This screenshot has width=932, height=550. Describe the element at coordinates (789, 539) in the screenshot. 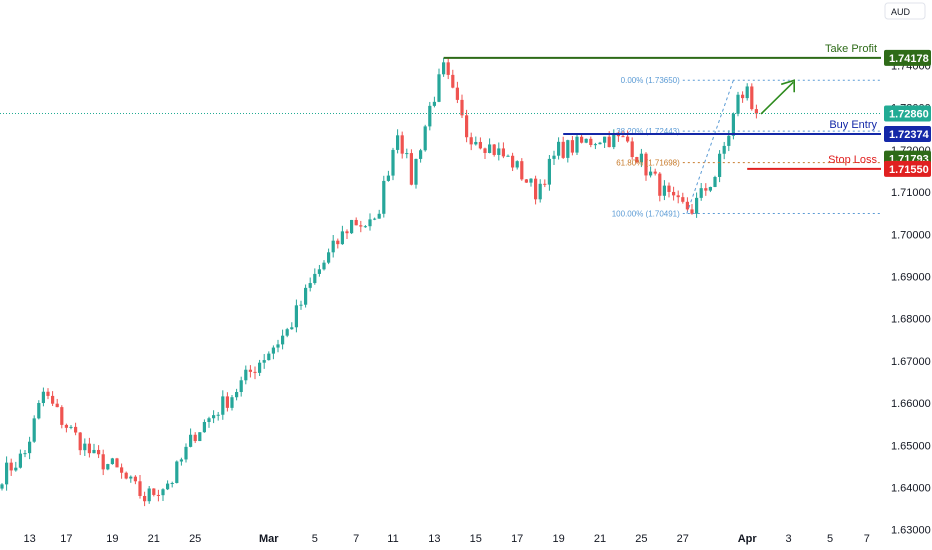

I see `time-tick-label: 3` at that location.